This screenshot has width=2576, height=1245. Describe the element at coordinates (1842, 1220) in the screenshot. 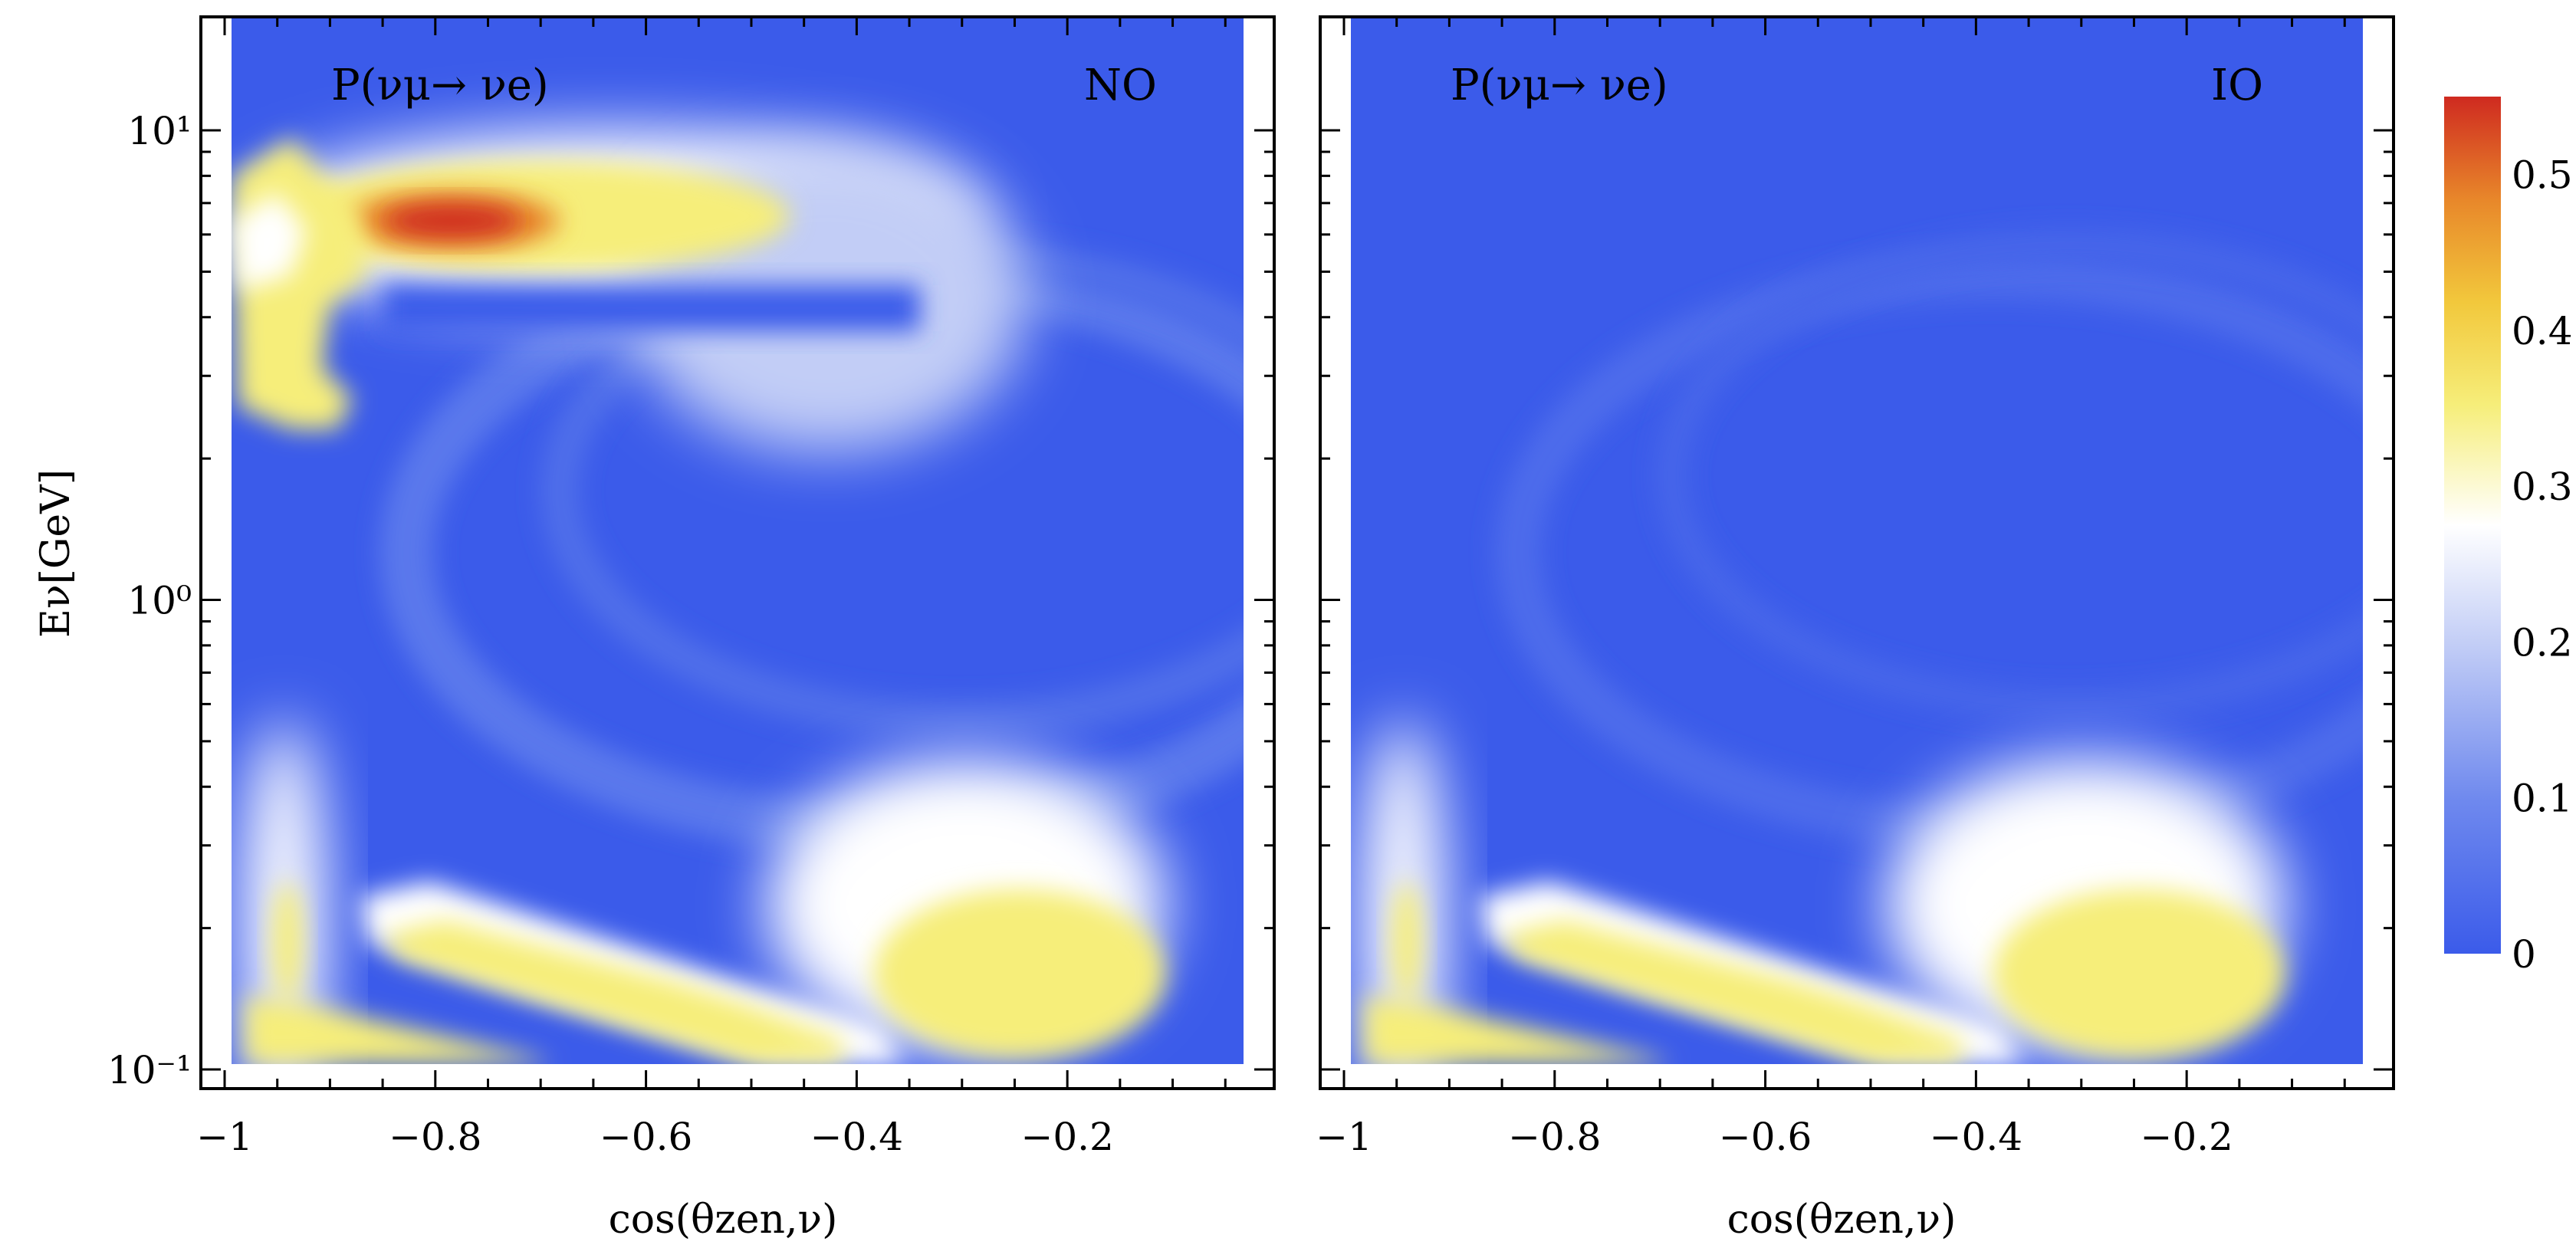

I see `right-xlabel: cos(θzen,ν)` at that location.